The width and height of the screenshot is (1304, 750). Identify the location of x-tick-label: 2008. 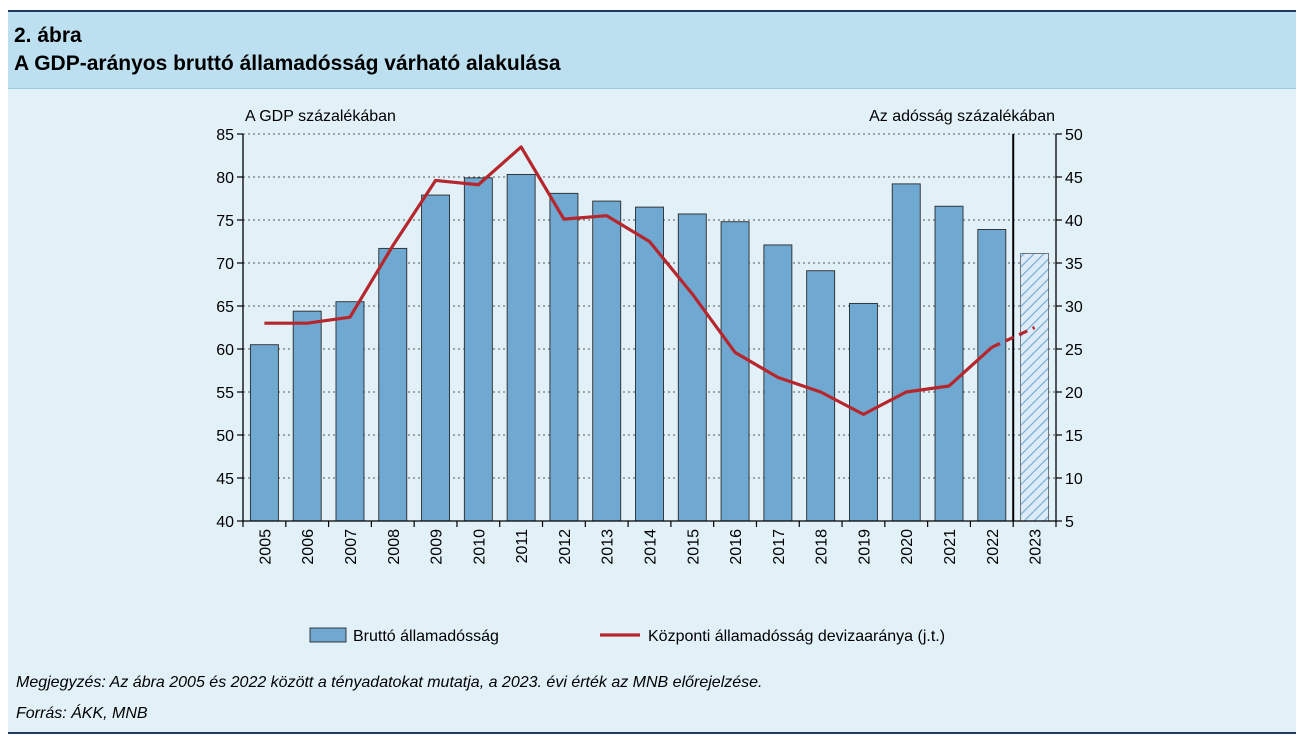
(394, 547).